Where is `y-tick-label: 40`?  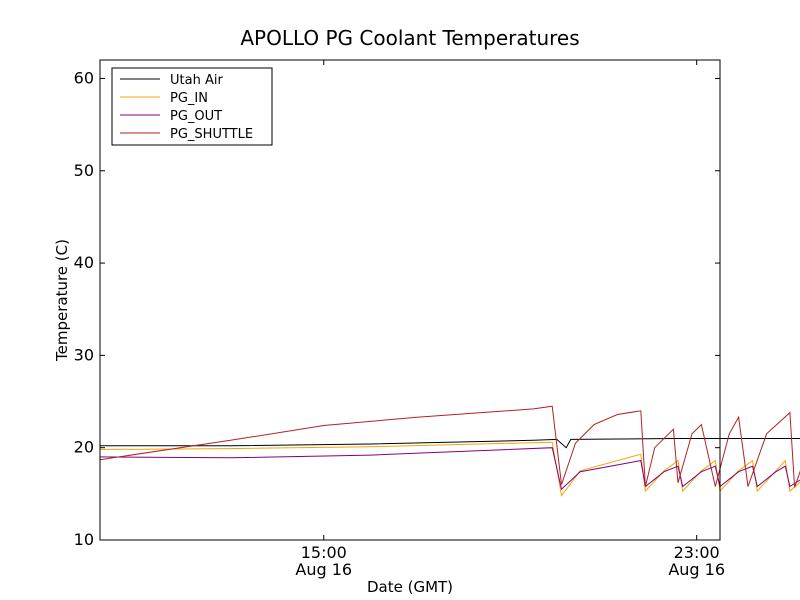 y-tick-label: 40 is located at coordinates (84, 262).